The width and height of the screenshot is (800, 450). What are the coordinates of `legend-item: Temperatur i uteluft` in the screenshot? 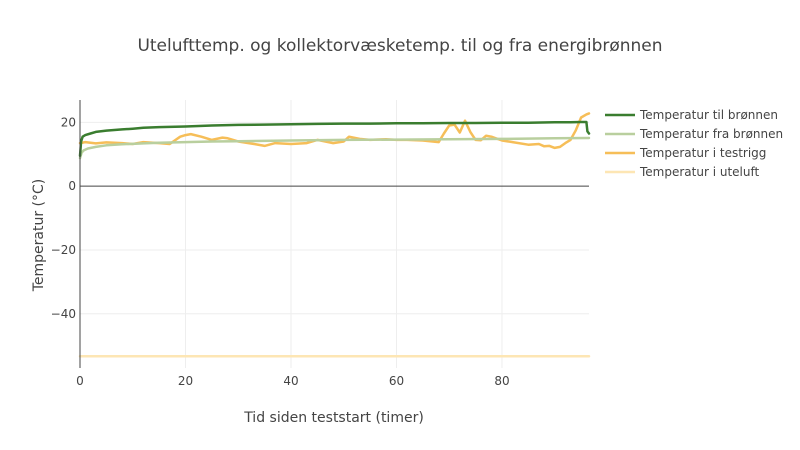 It's located at (682, 172).